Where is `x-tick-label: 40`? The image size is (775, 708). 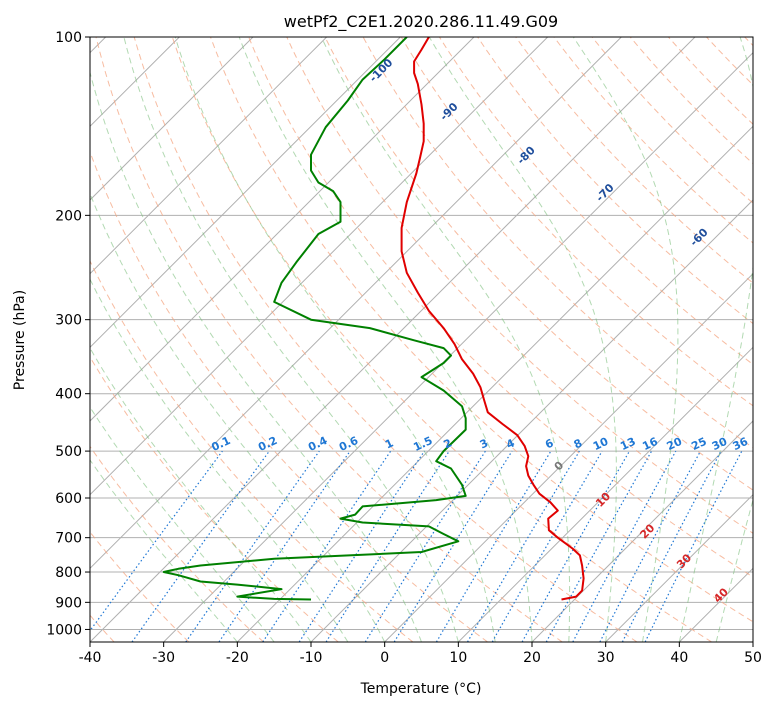
x-tick-label: 40 is located at coordinates (679, 658).